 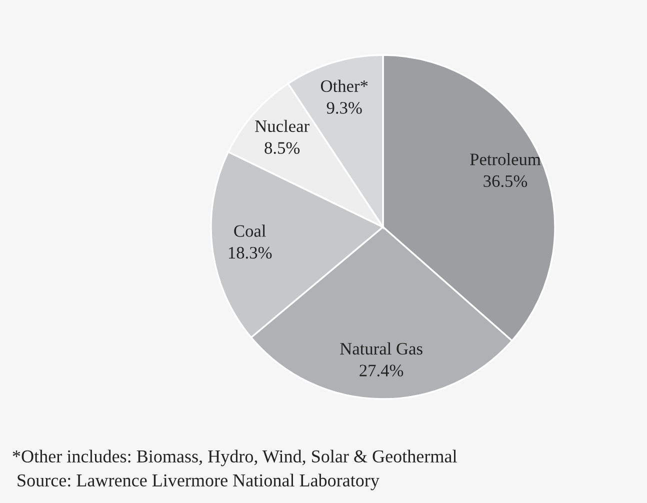 What do you see at coordinates (234, 458) in the screenshot?
I see `text: *Other includes: Biomass, Hydro, Wind, Solar & Geothermal` at bounding box center [234, 458].